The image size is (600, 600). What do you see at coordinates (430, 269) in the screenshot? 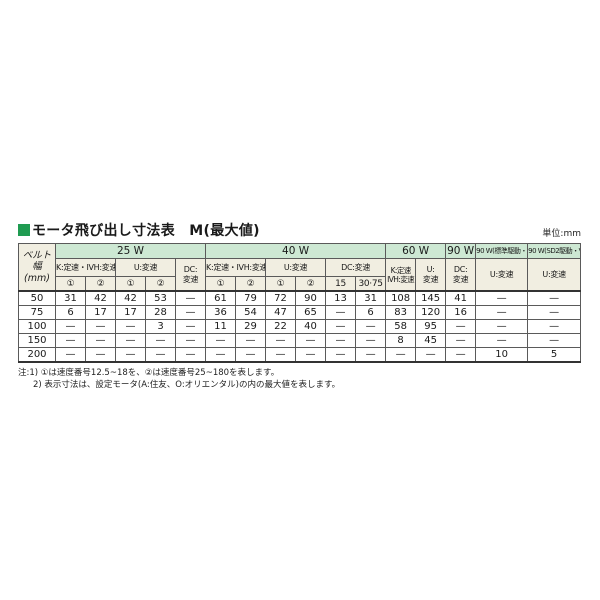
I see `header-60w-u-line1: U:` at bounding box center [430, 269].